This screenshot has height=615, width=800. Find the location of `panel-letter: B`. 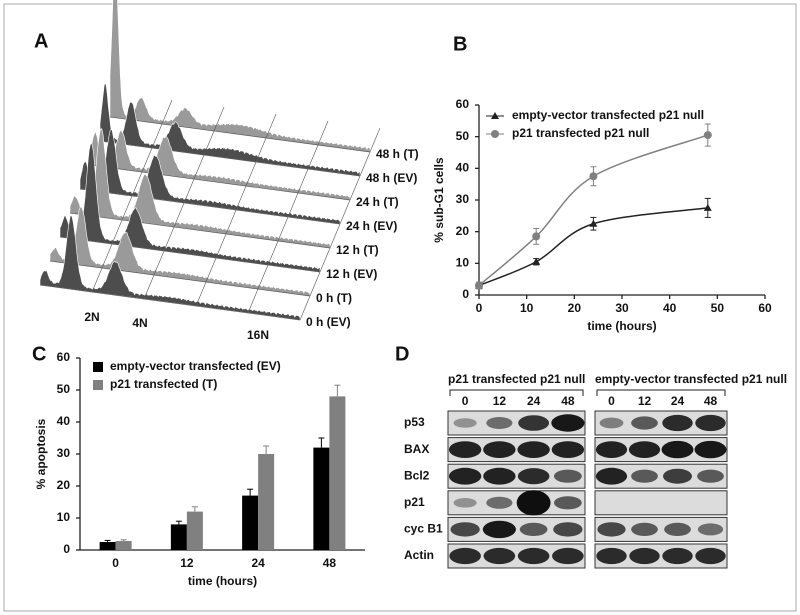

panel-letter: B is located at coordinates (460, 44).